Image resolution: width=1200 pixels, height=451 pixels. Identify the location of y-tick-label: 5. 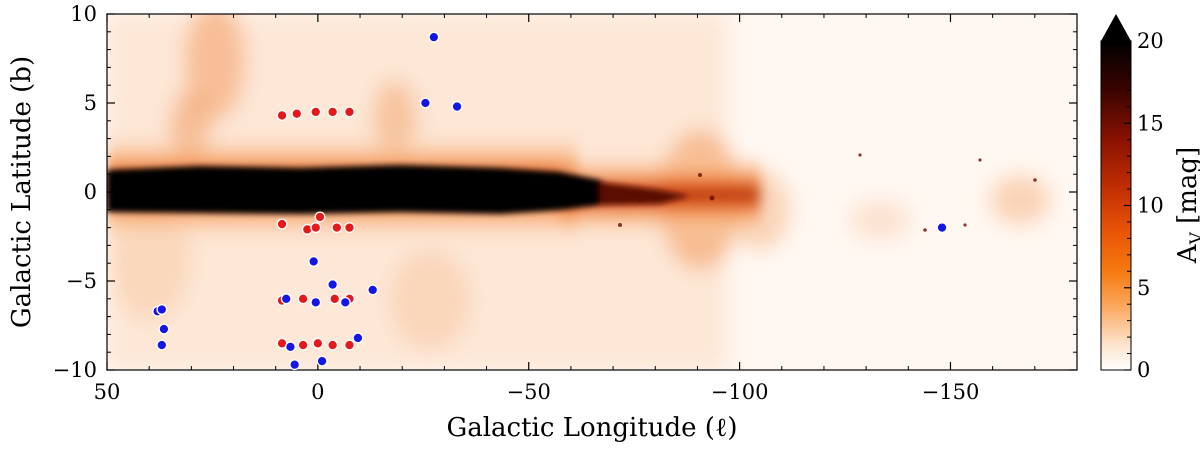
(90, 103).